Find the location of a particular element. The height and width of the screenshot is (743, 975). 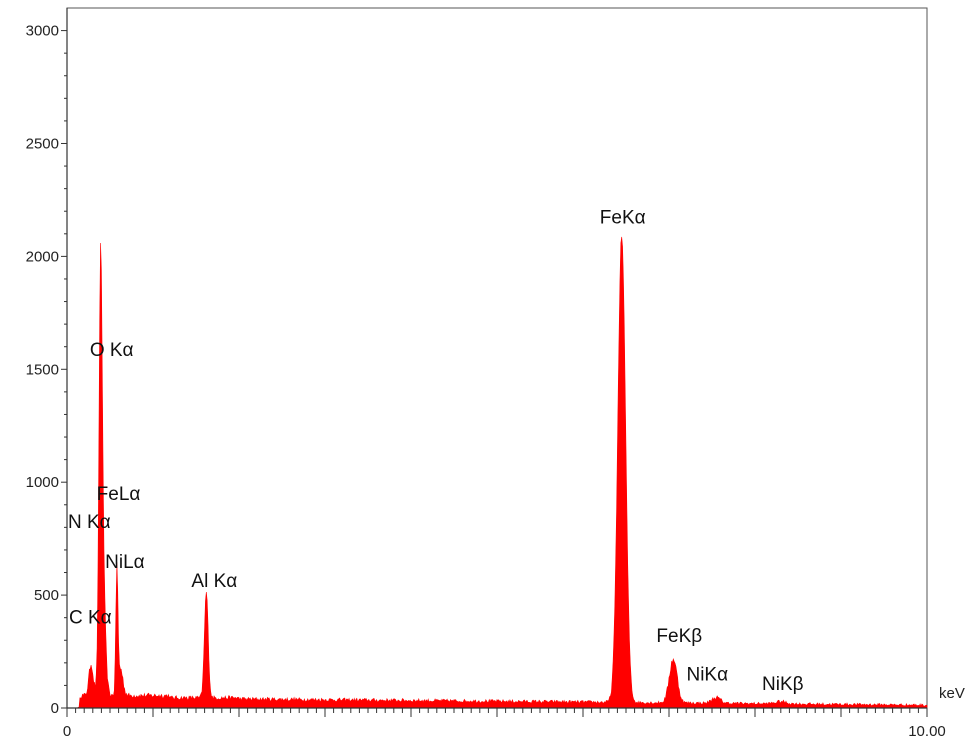

y-tick-label: 1500 is located at coordinates (42, 369).